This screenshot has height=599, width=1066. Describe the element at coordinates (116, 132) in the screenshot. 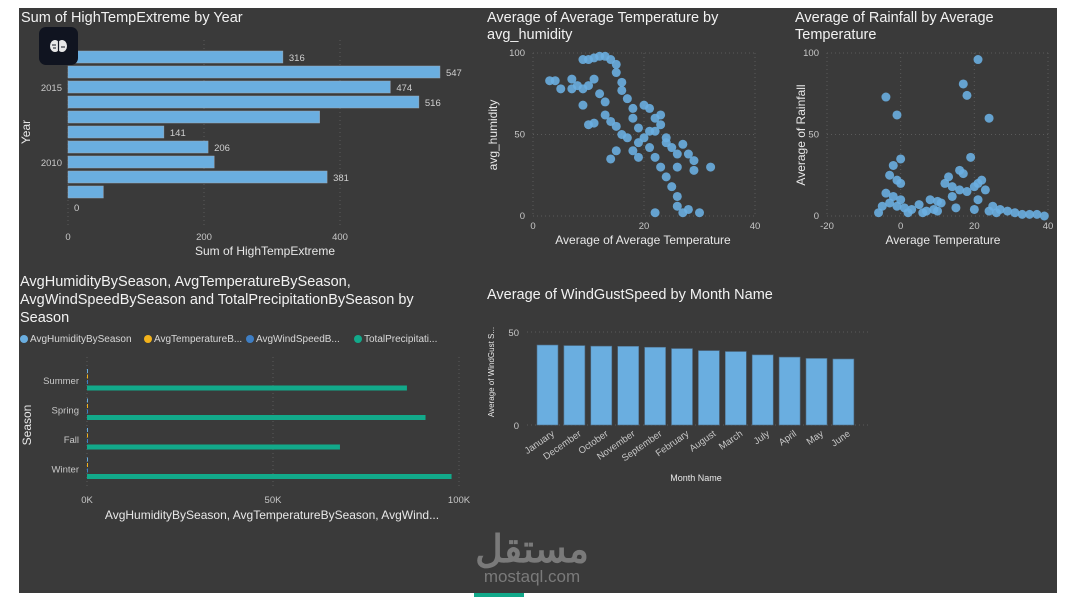

I see `bar-2012` at that location.